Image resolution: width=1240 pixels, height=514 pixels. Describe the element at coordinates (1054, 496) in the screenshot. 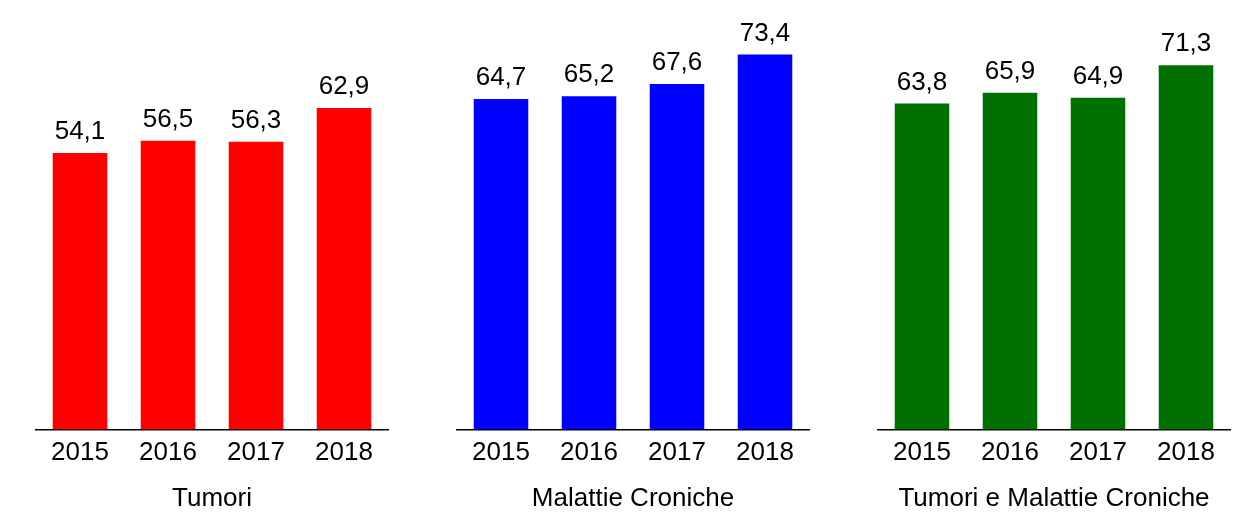

I see `x-axis-title: Tumori e Malattie Croniche` at that location.